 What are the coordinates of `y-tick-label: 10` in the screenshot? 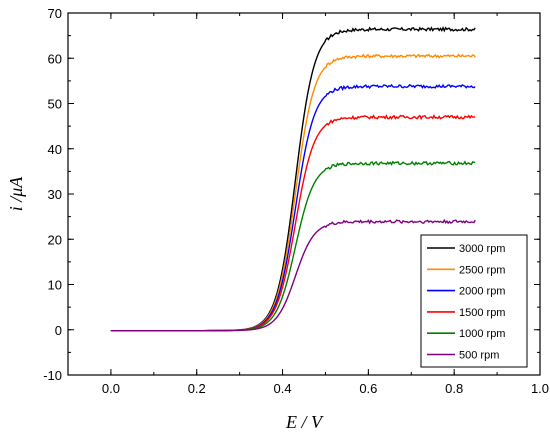 It's located at (55, 285).